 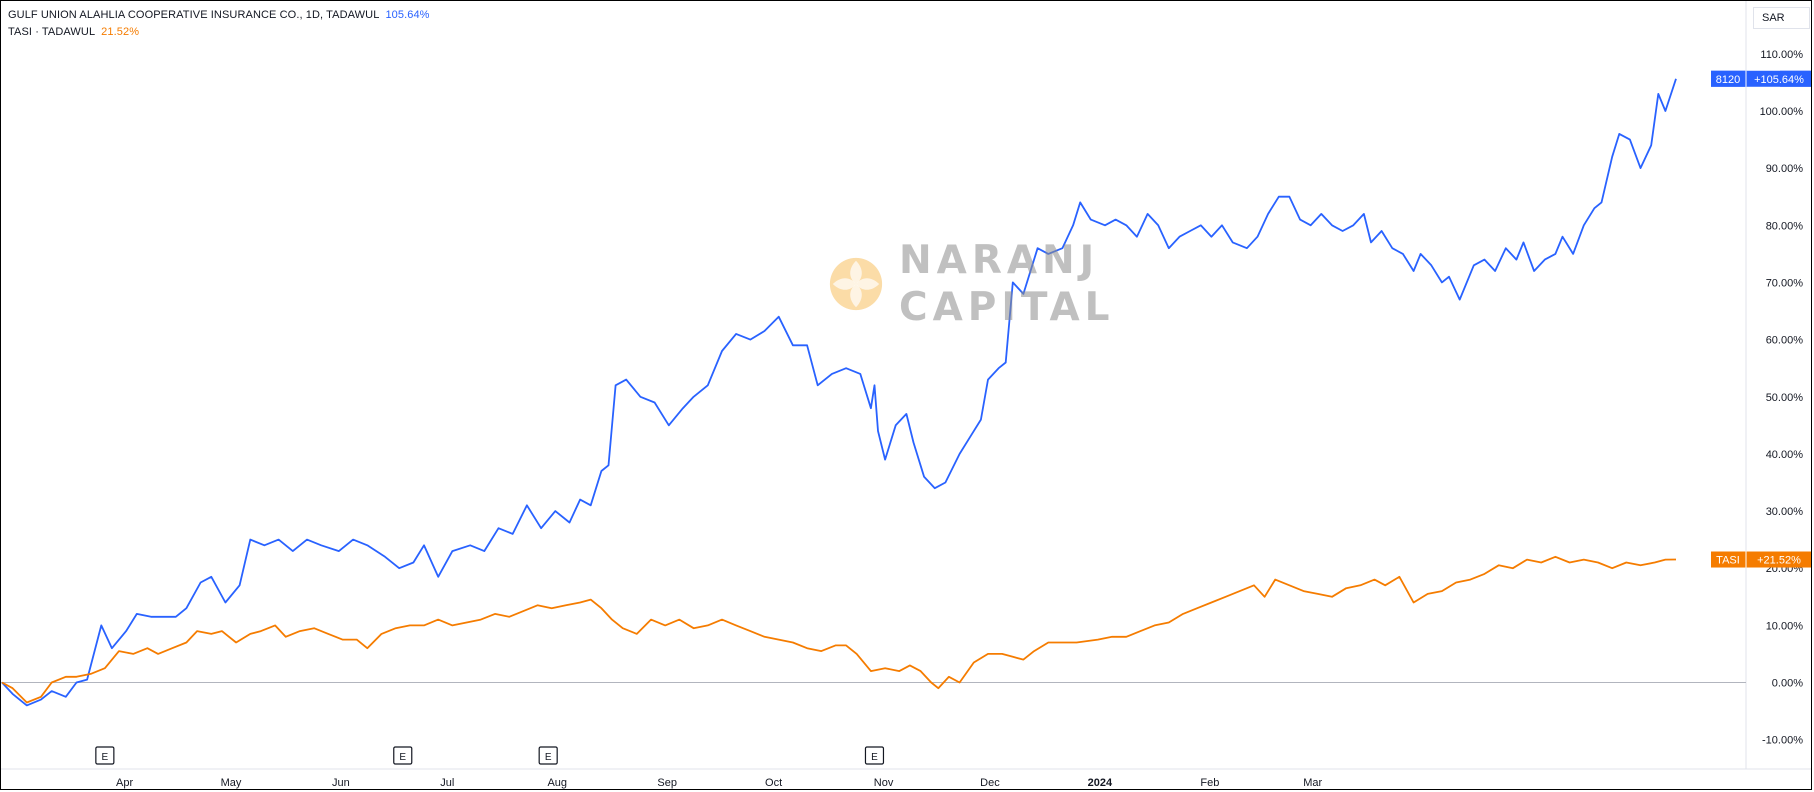 I want to click on y-tick-label: 10.00%, so click(x=1785, y=626).